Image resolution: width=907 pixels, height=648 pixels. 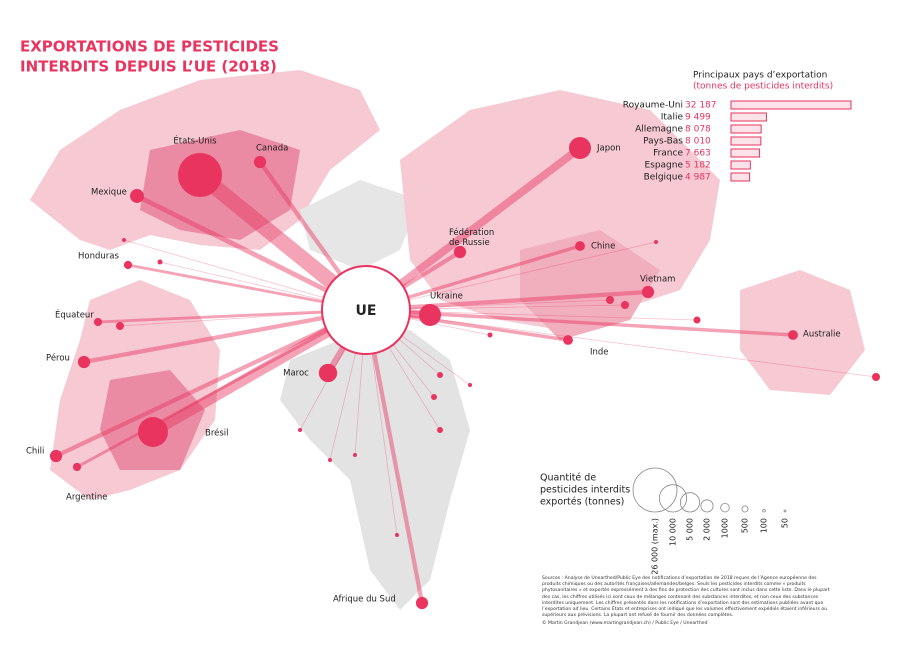 What do you see at coordinates (585, 490) in the screenshot?
I see `legend-title: pesticides interdits` at bounding box center [585, 490].